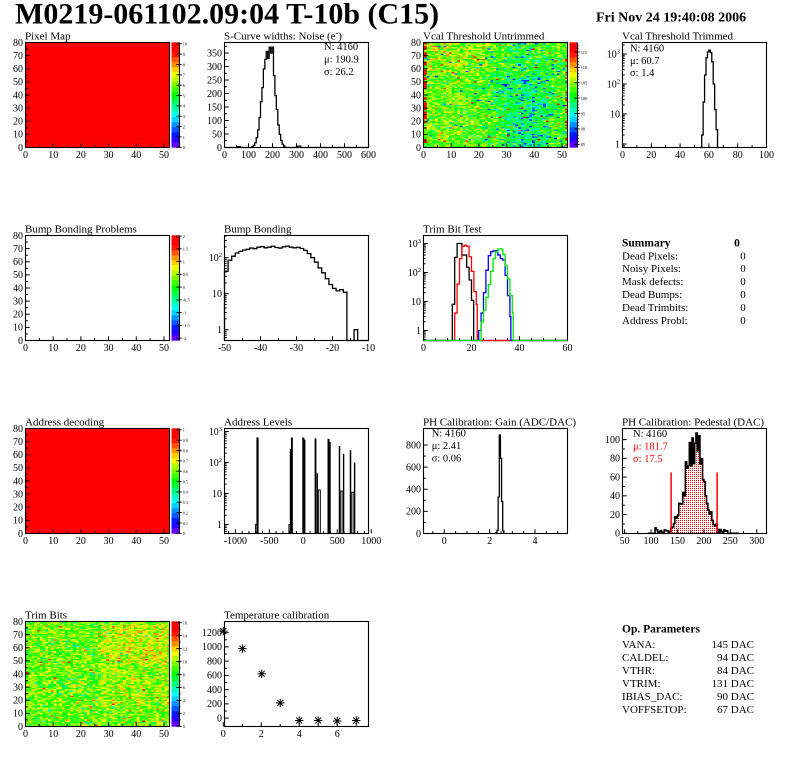  What do you see at coordinates (185, 481) in the screenshot?
I see `svg-text: 0.5` at bounding box center [185, 481].